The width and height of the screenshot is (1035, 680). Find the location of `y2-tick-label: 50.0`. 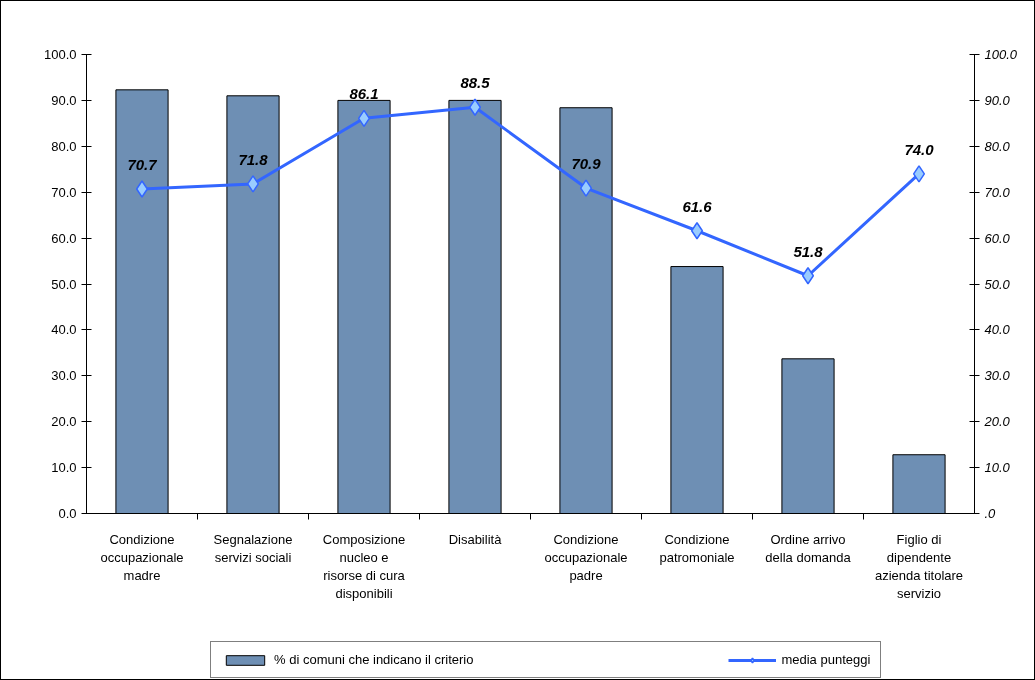

y2-tick-label: 50.0 is located at coordinates (997, 284).